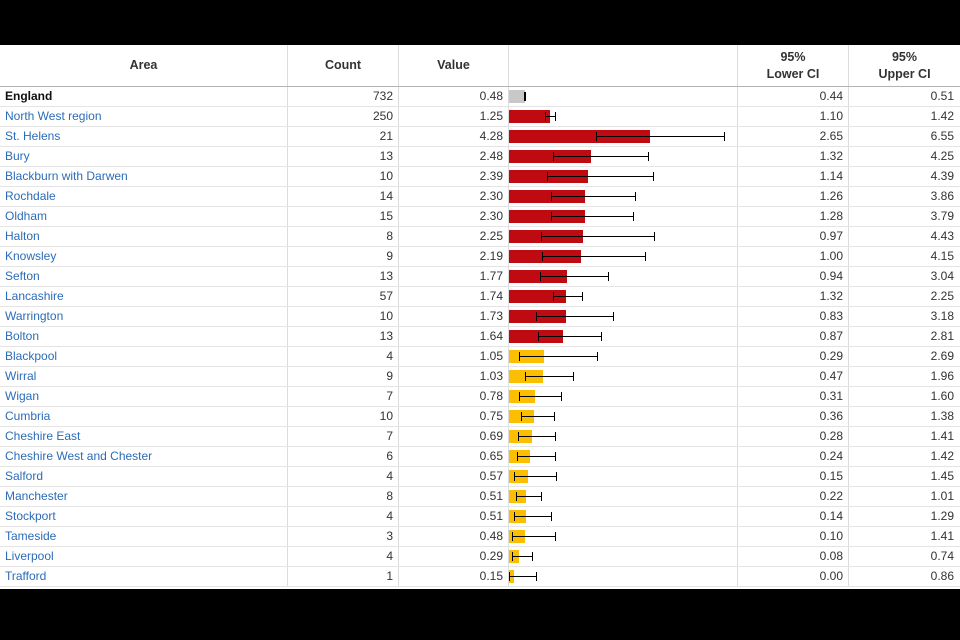 This screenshot has height=640, width=960. I want to click on lower-ci-cell: 2.65, so click(792, 136).